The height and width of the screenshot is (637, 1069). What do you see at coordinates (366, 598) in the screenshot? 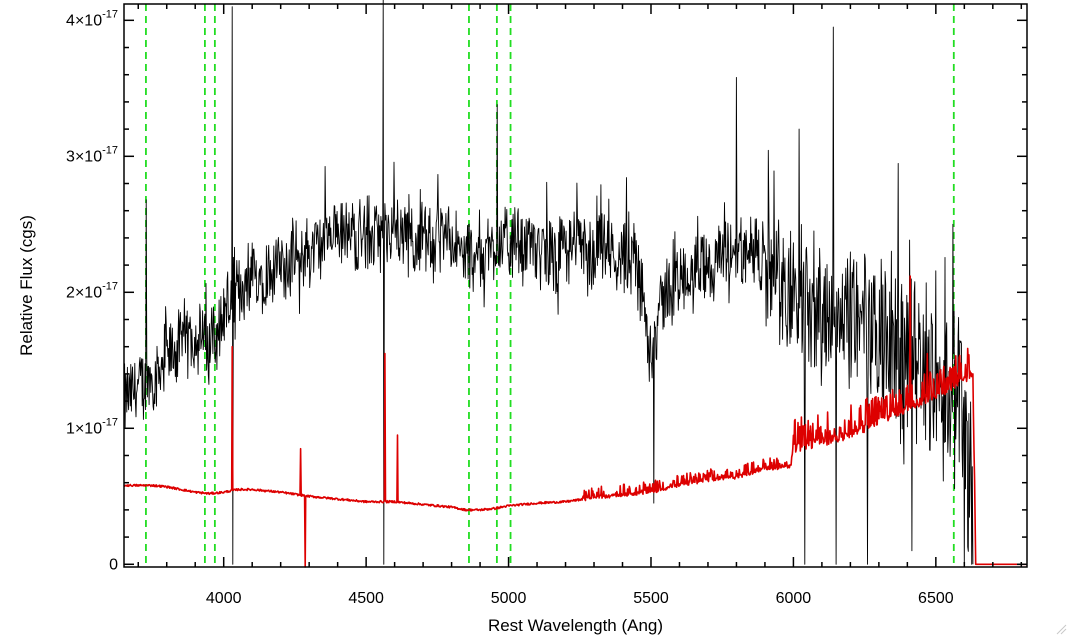
I see `x-tick-label: 4500` at bounding box center [366, 598].